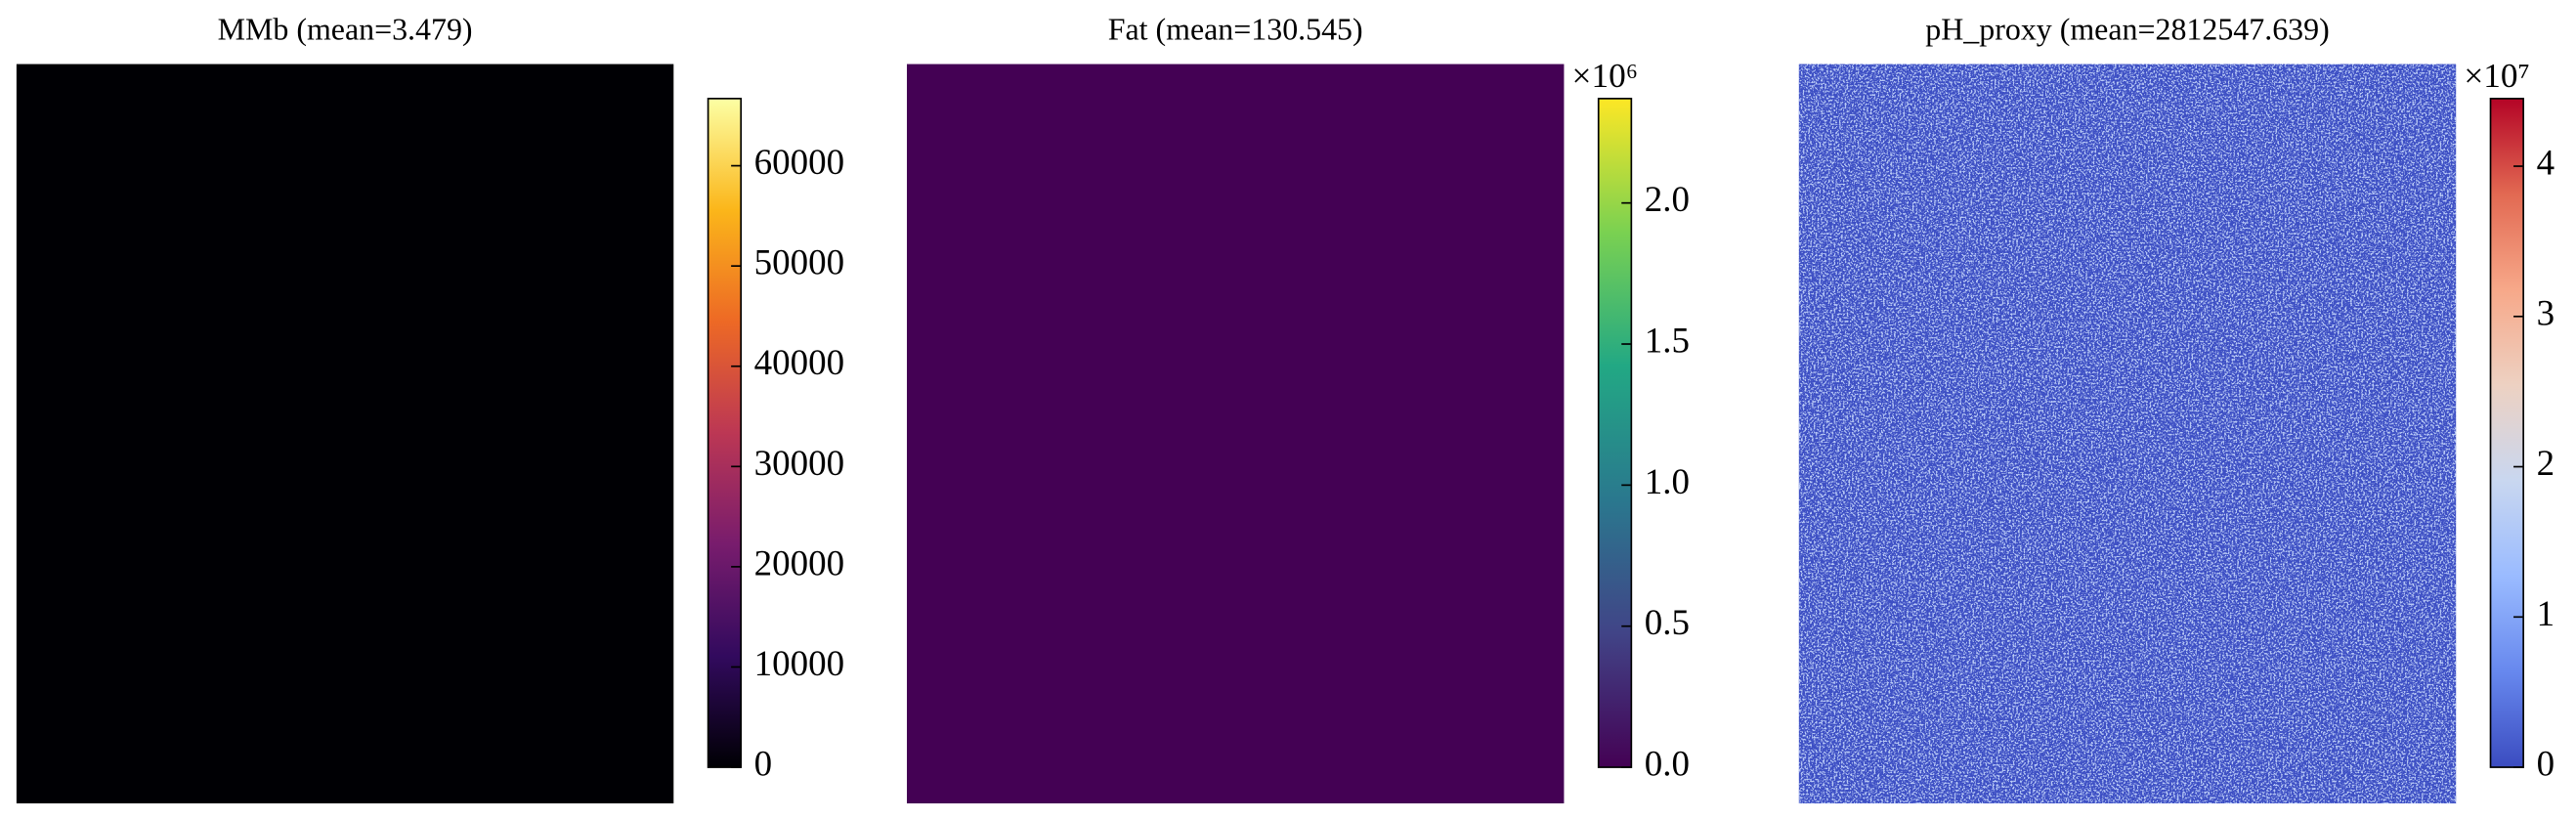  Describe the element at coordinates (345, 29) in the screenshot. I see `panel-title: MMb (mean=3.479)` at that location.